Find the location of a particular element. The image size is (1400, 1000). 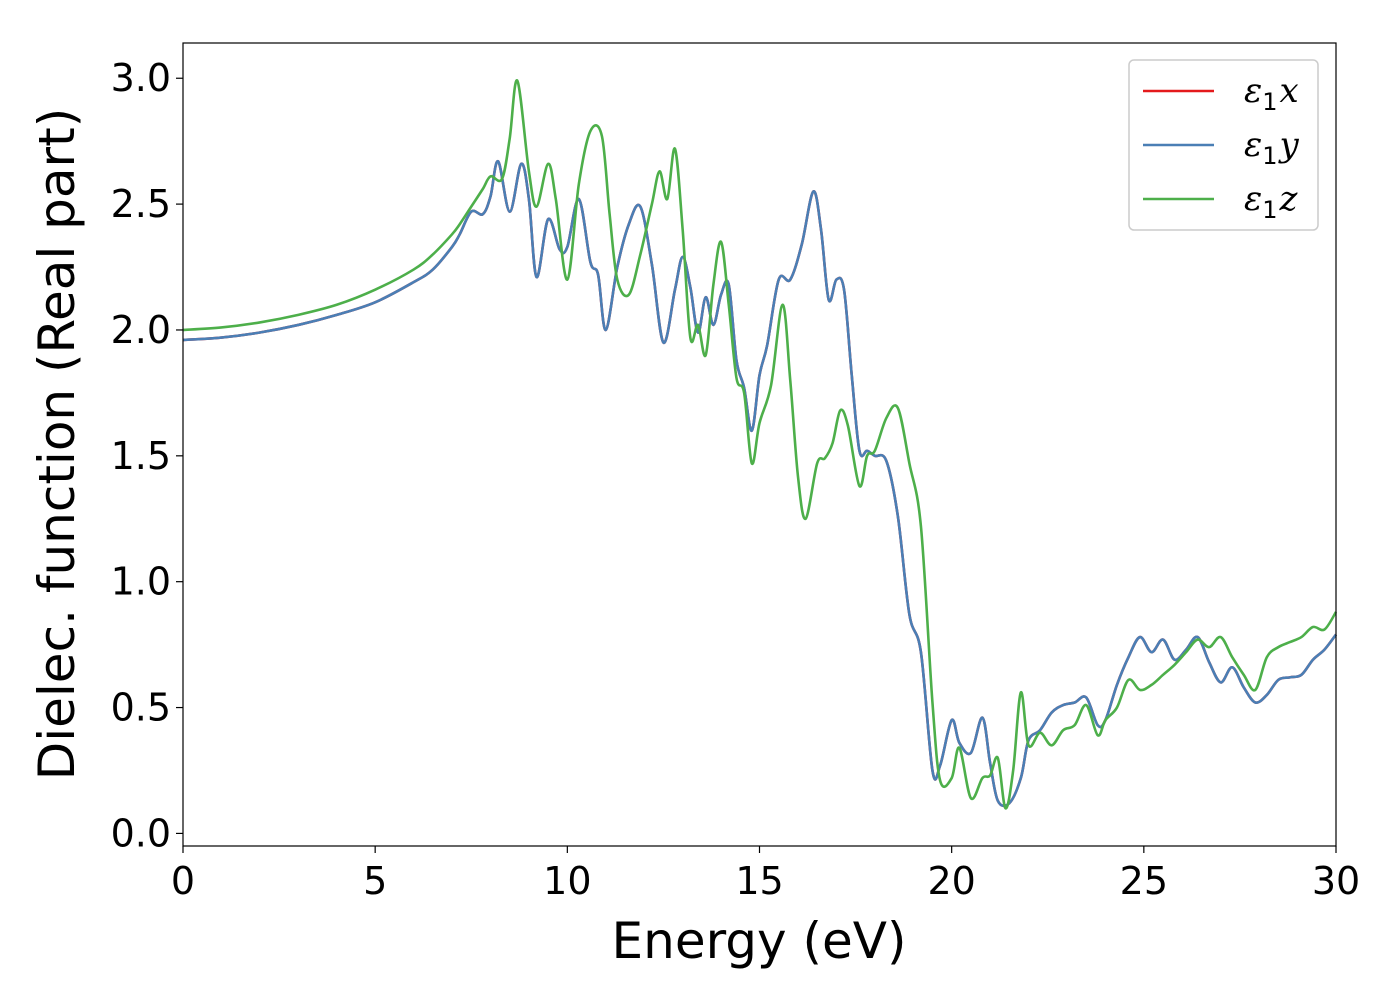

x-tick-label: 30 is located at coordinates (1336, 881).